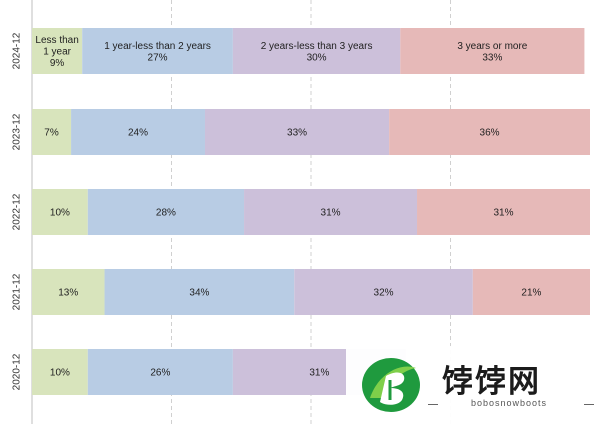  Describe the element at coordinates (391, 385) in the screenshot. I see `logo-icon` at that location.